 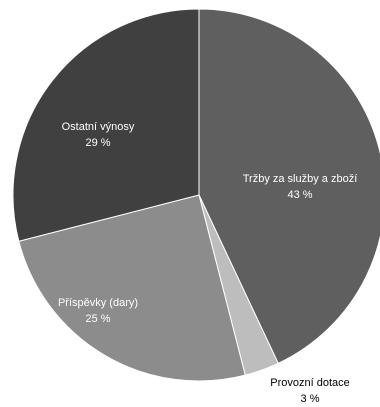 What do you see at coordinates (310, 383) in the screenshot?
I see `slice-category-label: Provozní dotace` at bounding box center [310, 383].